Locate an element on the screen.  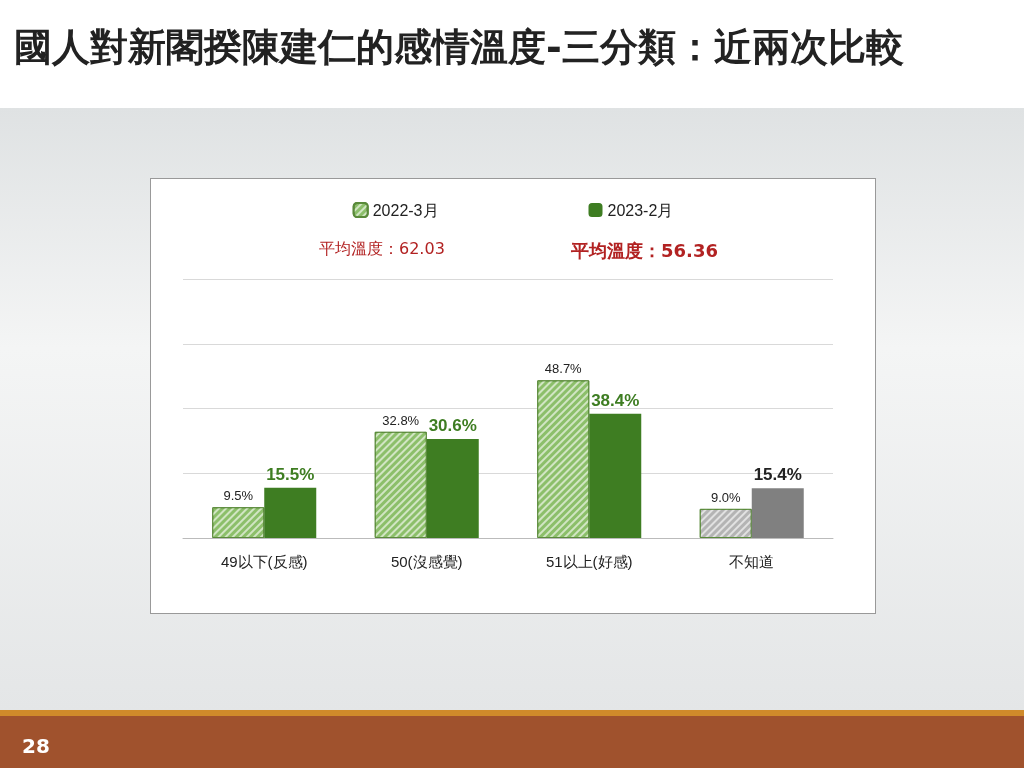
data-label: 9.5% is located at coordinates (238, 496).